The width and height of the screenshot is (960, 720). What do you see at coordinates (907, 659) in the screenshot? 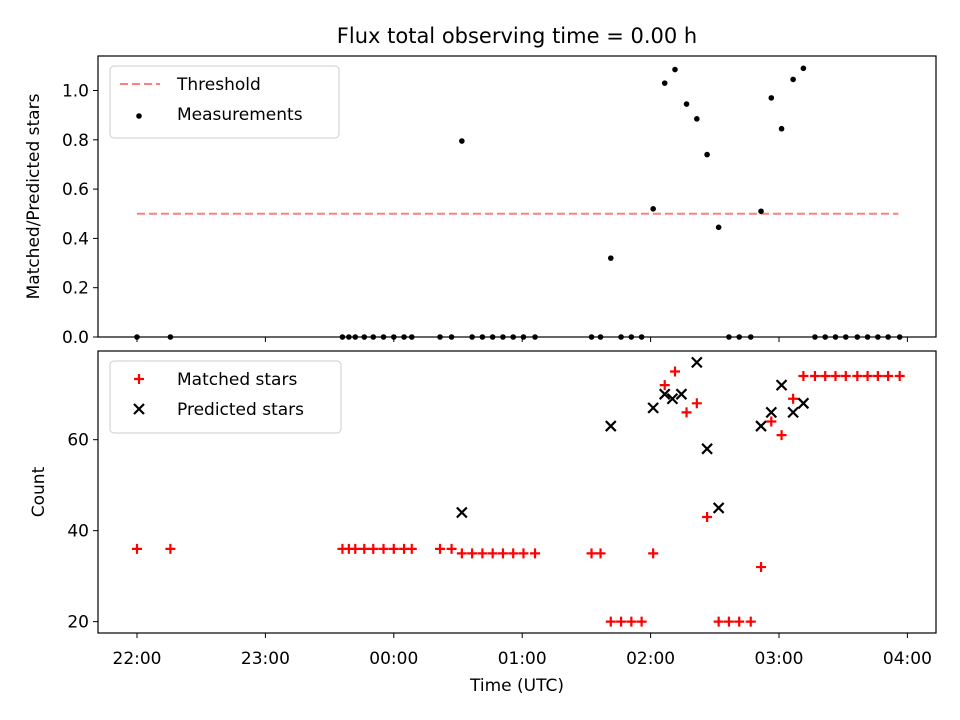
I see `x-tick-label: 04:00` at bounding box center [907, 659].